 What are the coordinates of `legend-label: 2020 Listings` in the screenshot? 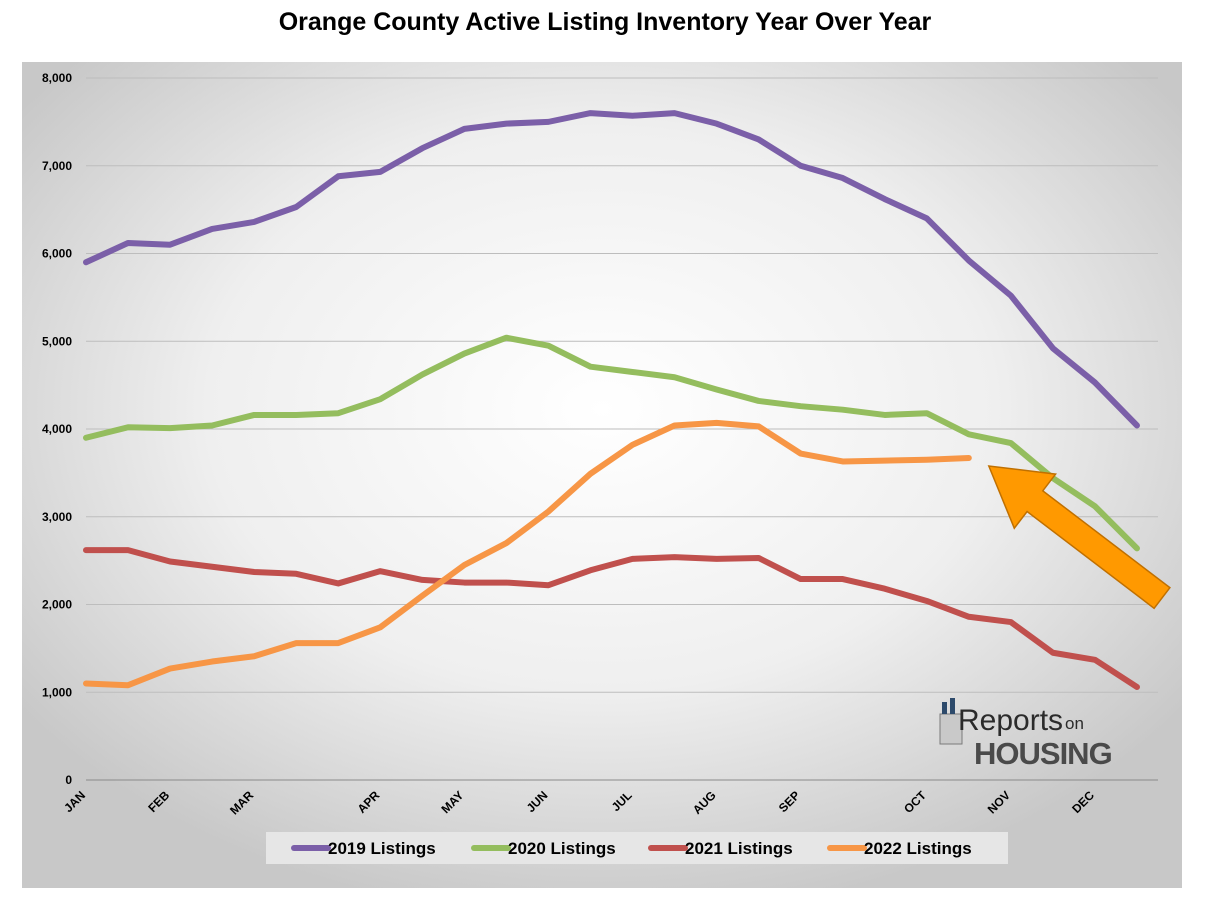 It's located at (562, 848).